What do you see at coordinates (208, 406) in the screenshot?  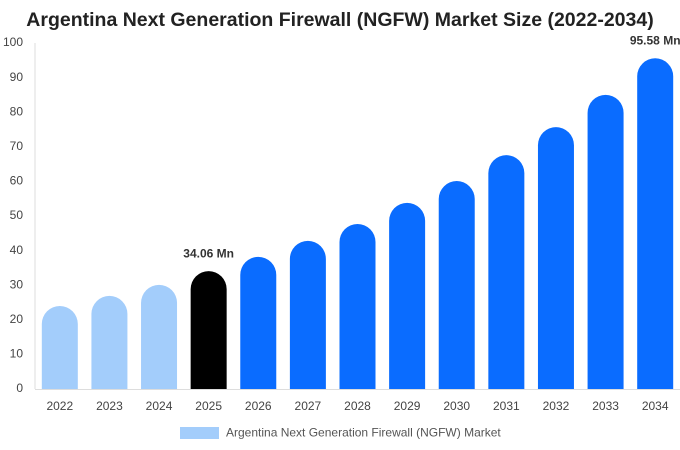 I see `x-tick-label: 2025` at bounding box center [208, 406].